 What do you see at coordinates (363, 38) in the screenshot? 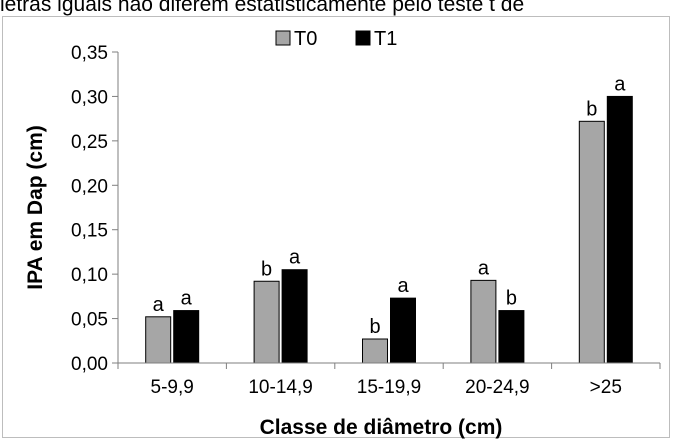
I see `legend-swatch-t1` at bounding box center [363, 38].